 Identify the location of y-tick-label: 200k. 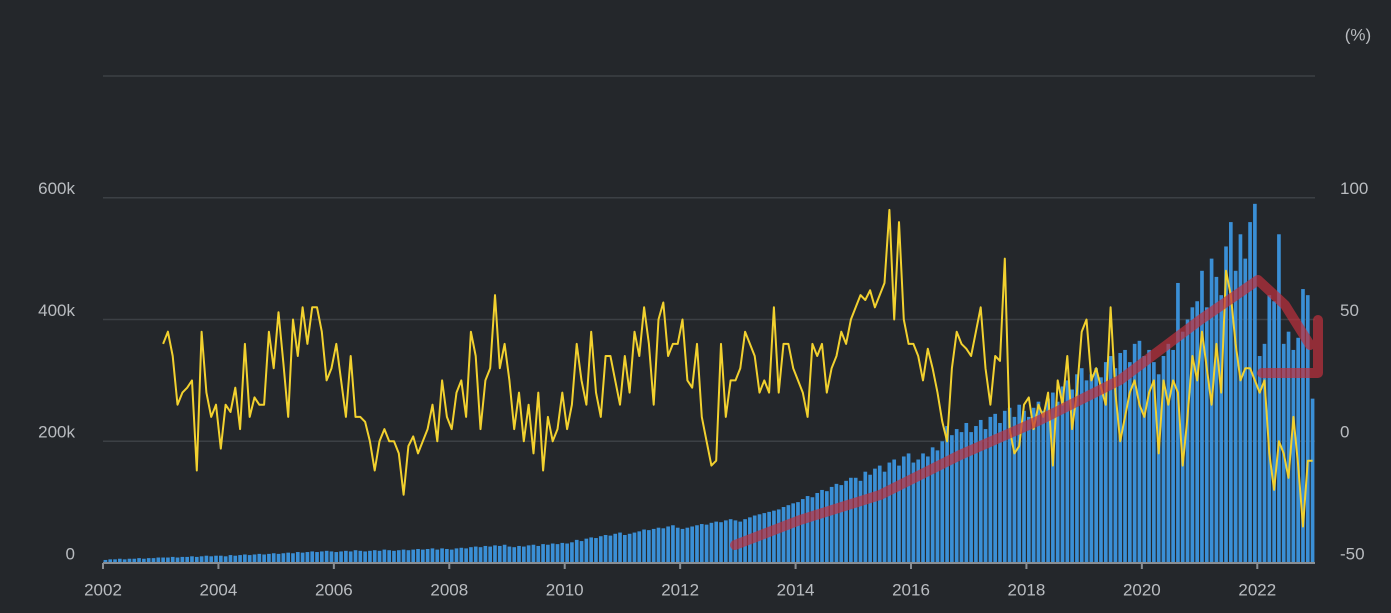
(56, 432).